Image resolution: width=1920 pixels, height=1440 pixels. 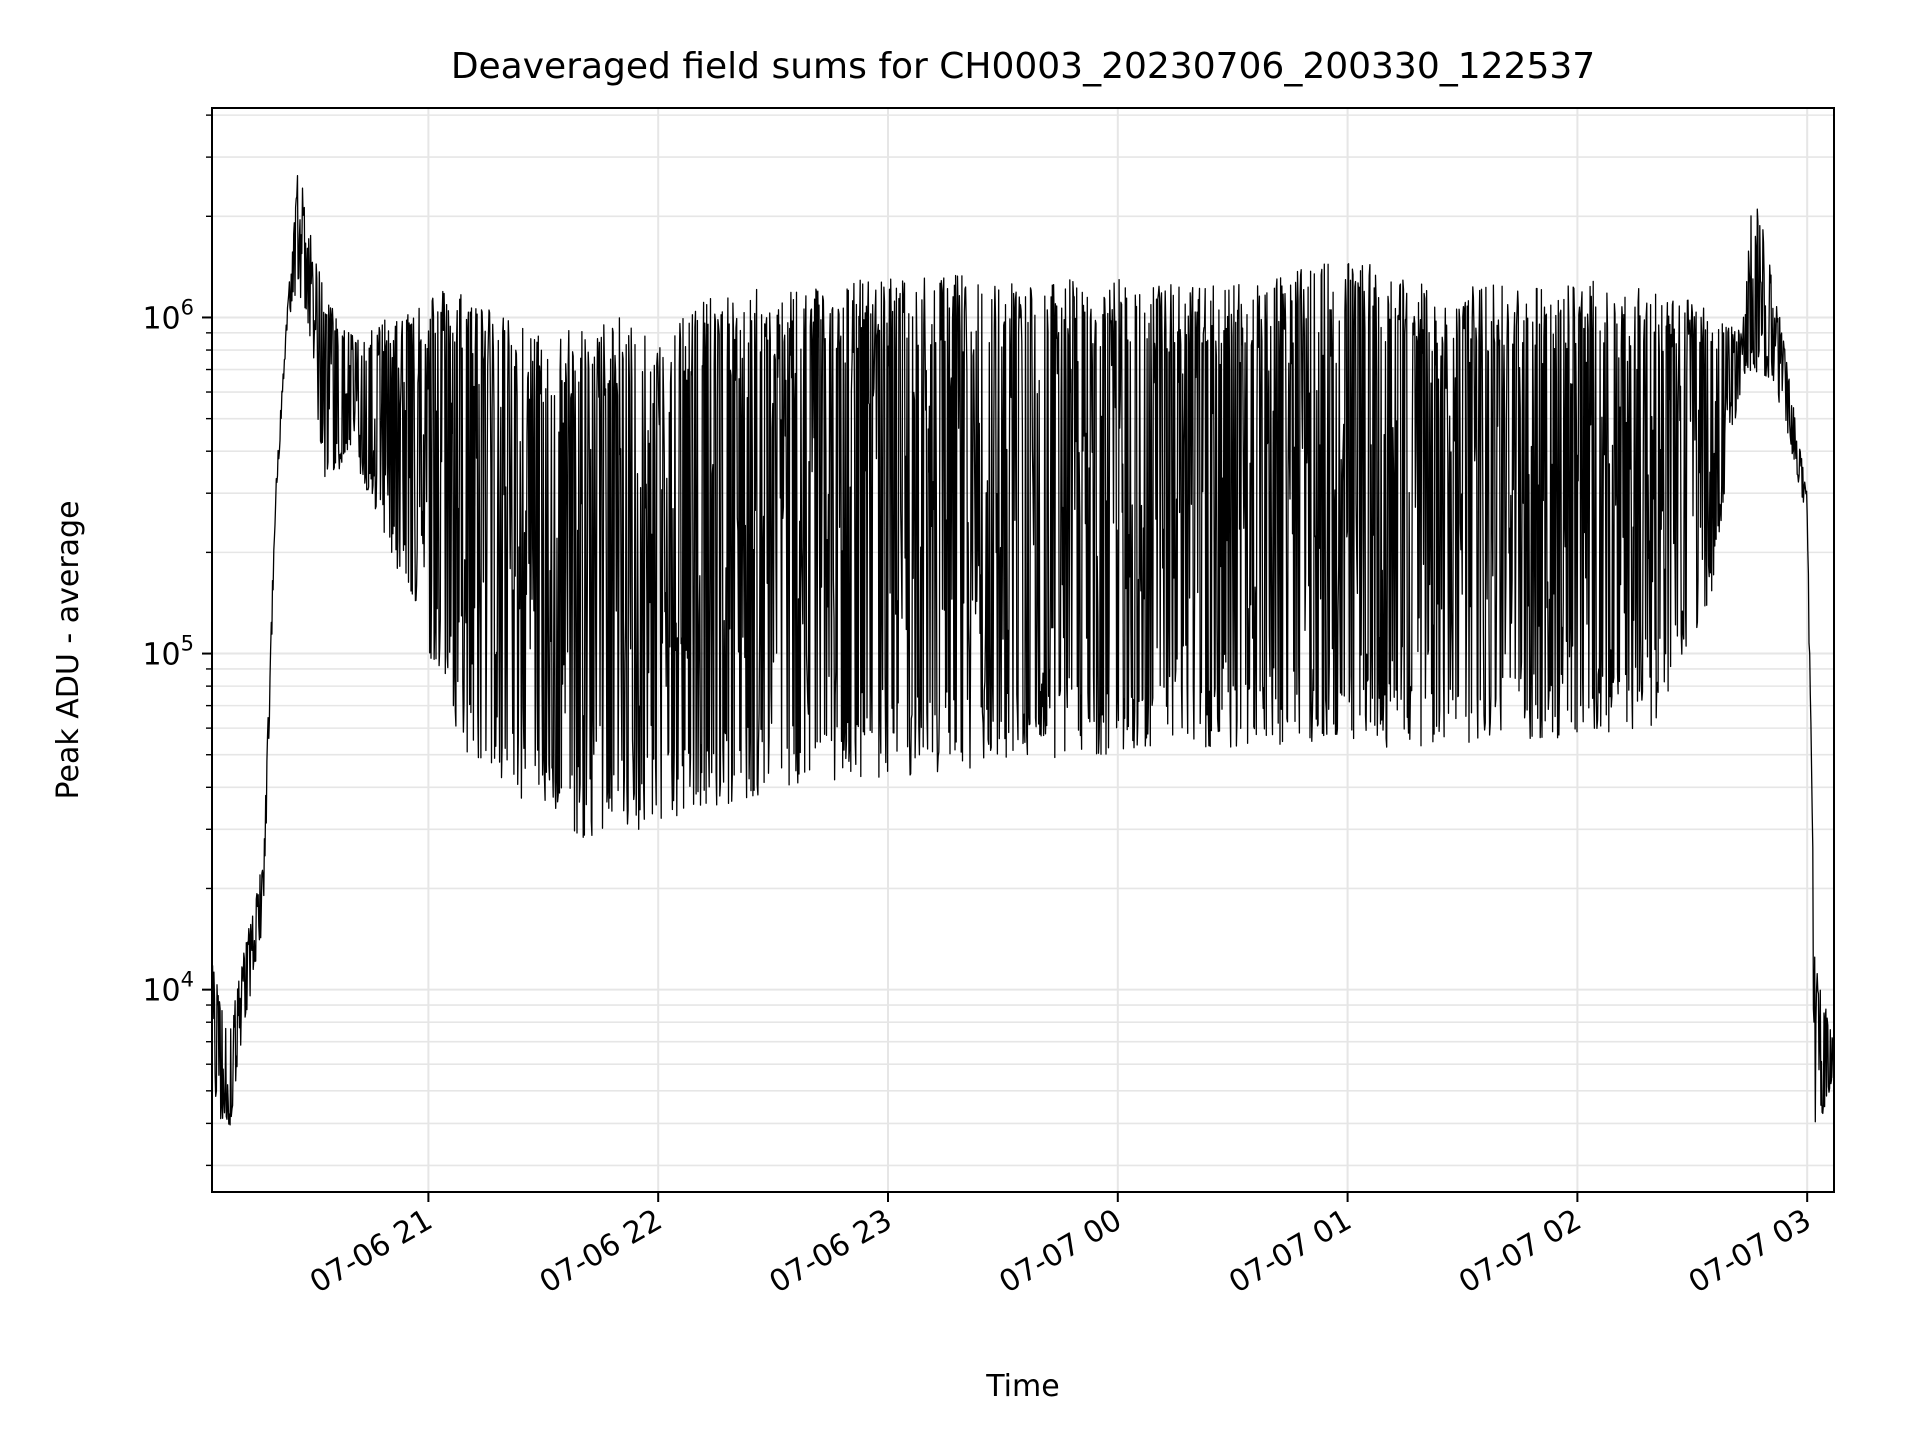 I want to click on y-tick-label: 10⁶, so click(x=168, y=315).